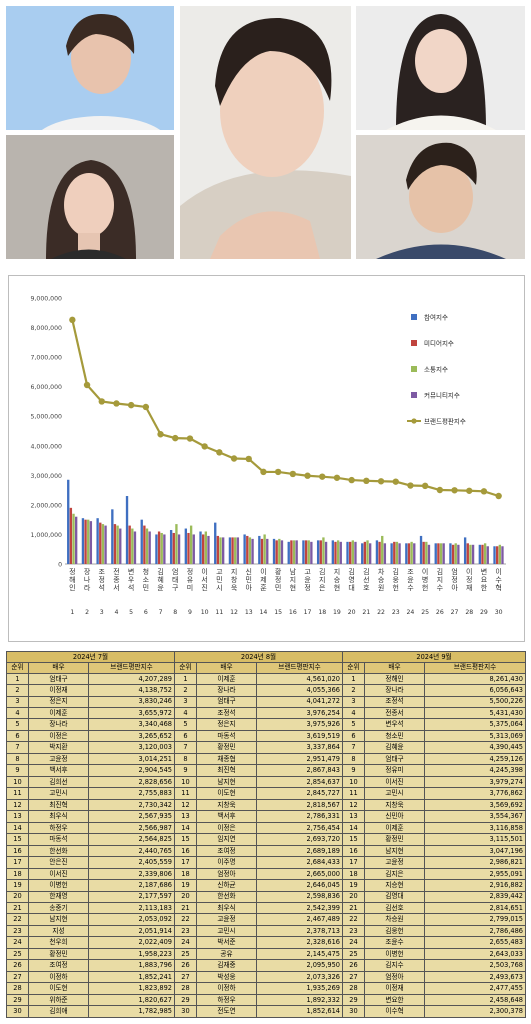  Describe the element at coordinates (299, 793) in the screenshot. I see `index-cell: 2,845,727` at that location.